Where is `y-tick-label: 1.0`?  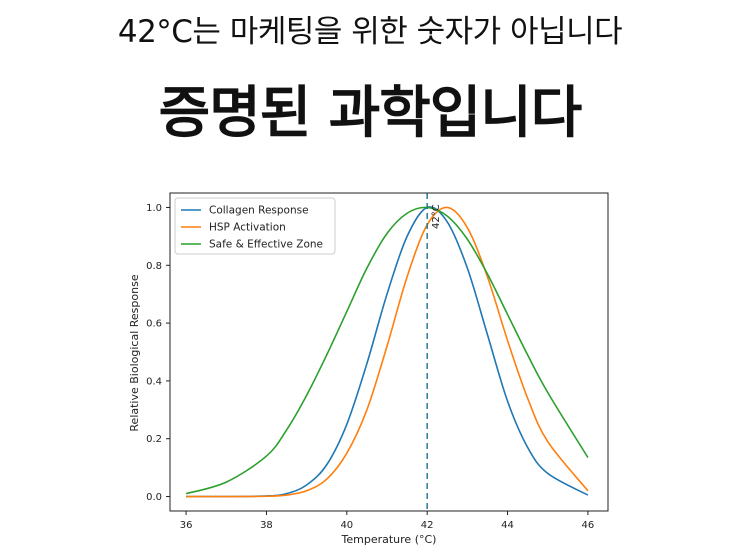
y-tick-label: 1.0 is located at coordinates (154, 208).